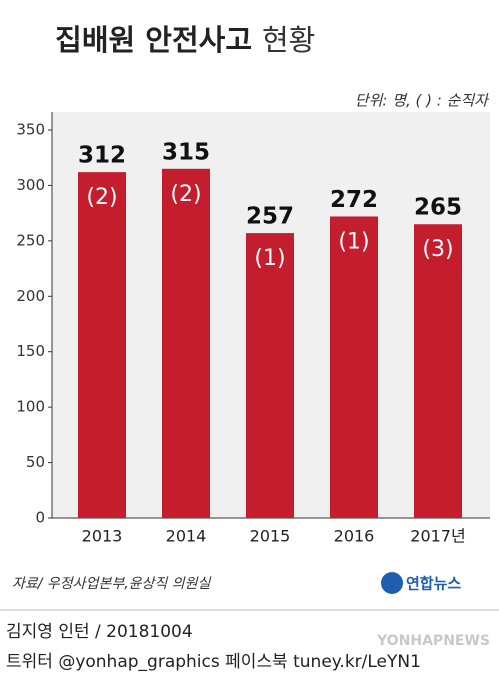 This screenshot has height=678, width=499. Describe the element at coordinates (30, 185) in the screenshot. I see `y-tick-label: 300` at that location.